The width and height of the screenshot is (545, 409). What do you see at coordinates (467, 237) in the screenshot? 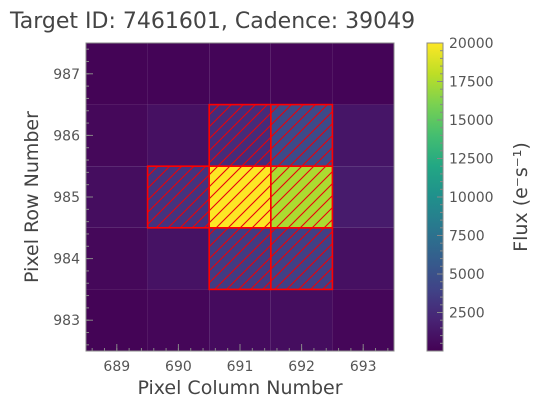
I see `colorbar-tick-label: 7500` at bounding box center [467, 237].